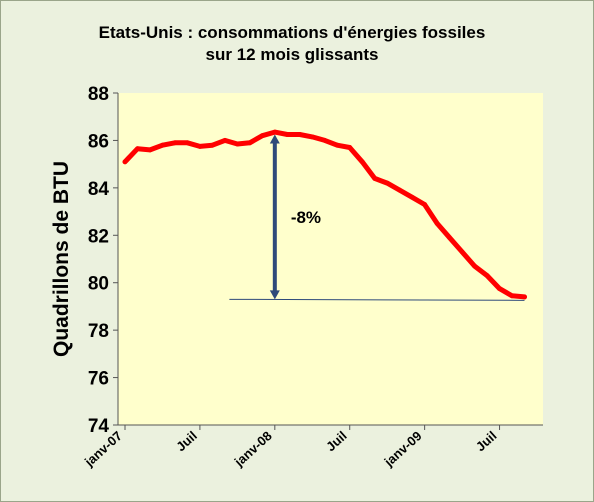 The width and height of the screenshot is (594, 502). What do you see at coordinates (98, 331) in the screenshot?
I see `y-tick-label: 78` at bounding box center [98, 331].